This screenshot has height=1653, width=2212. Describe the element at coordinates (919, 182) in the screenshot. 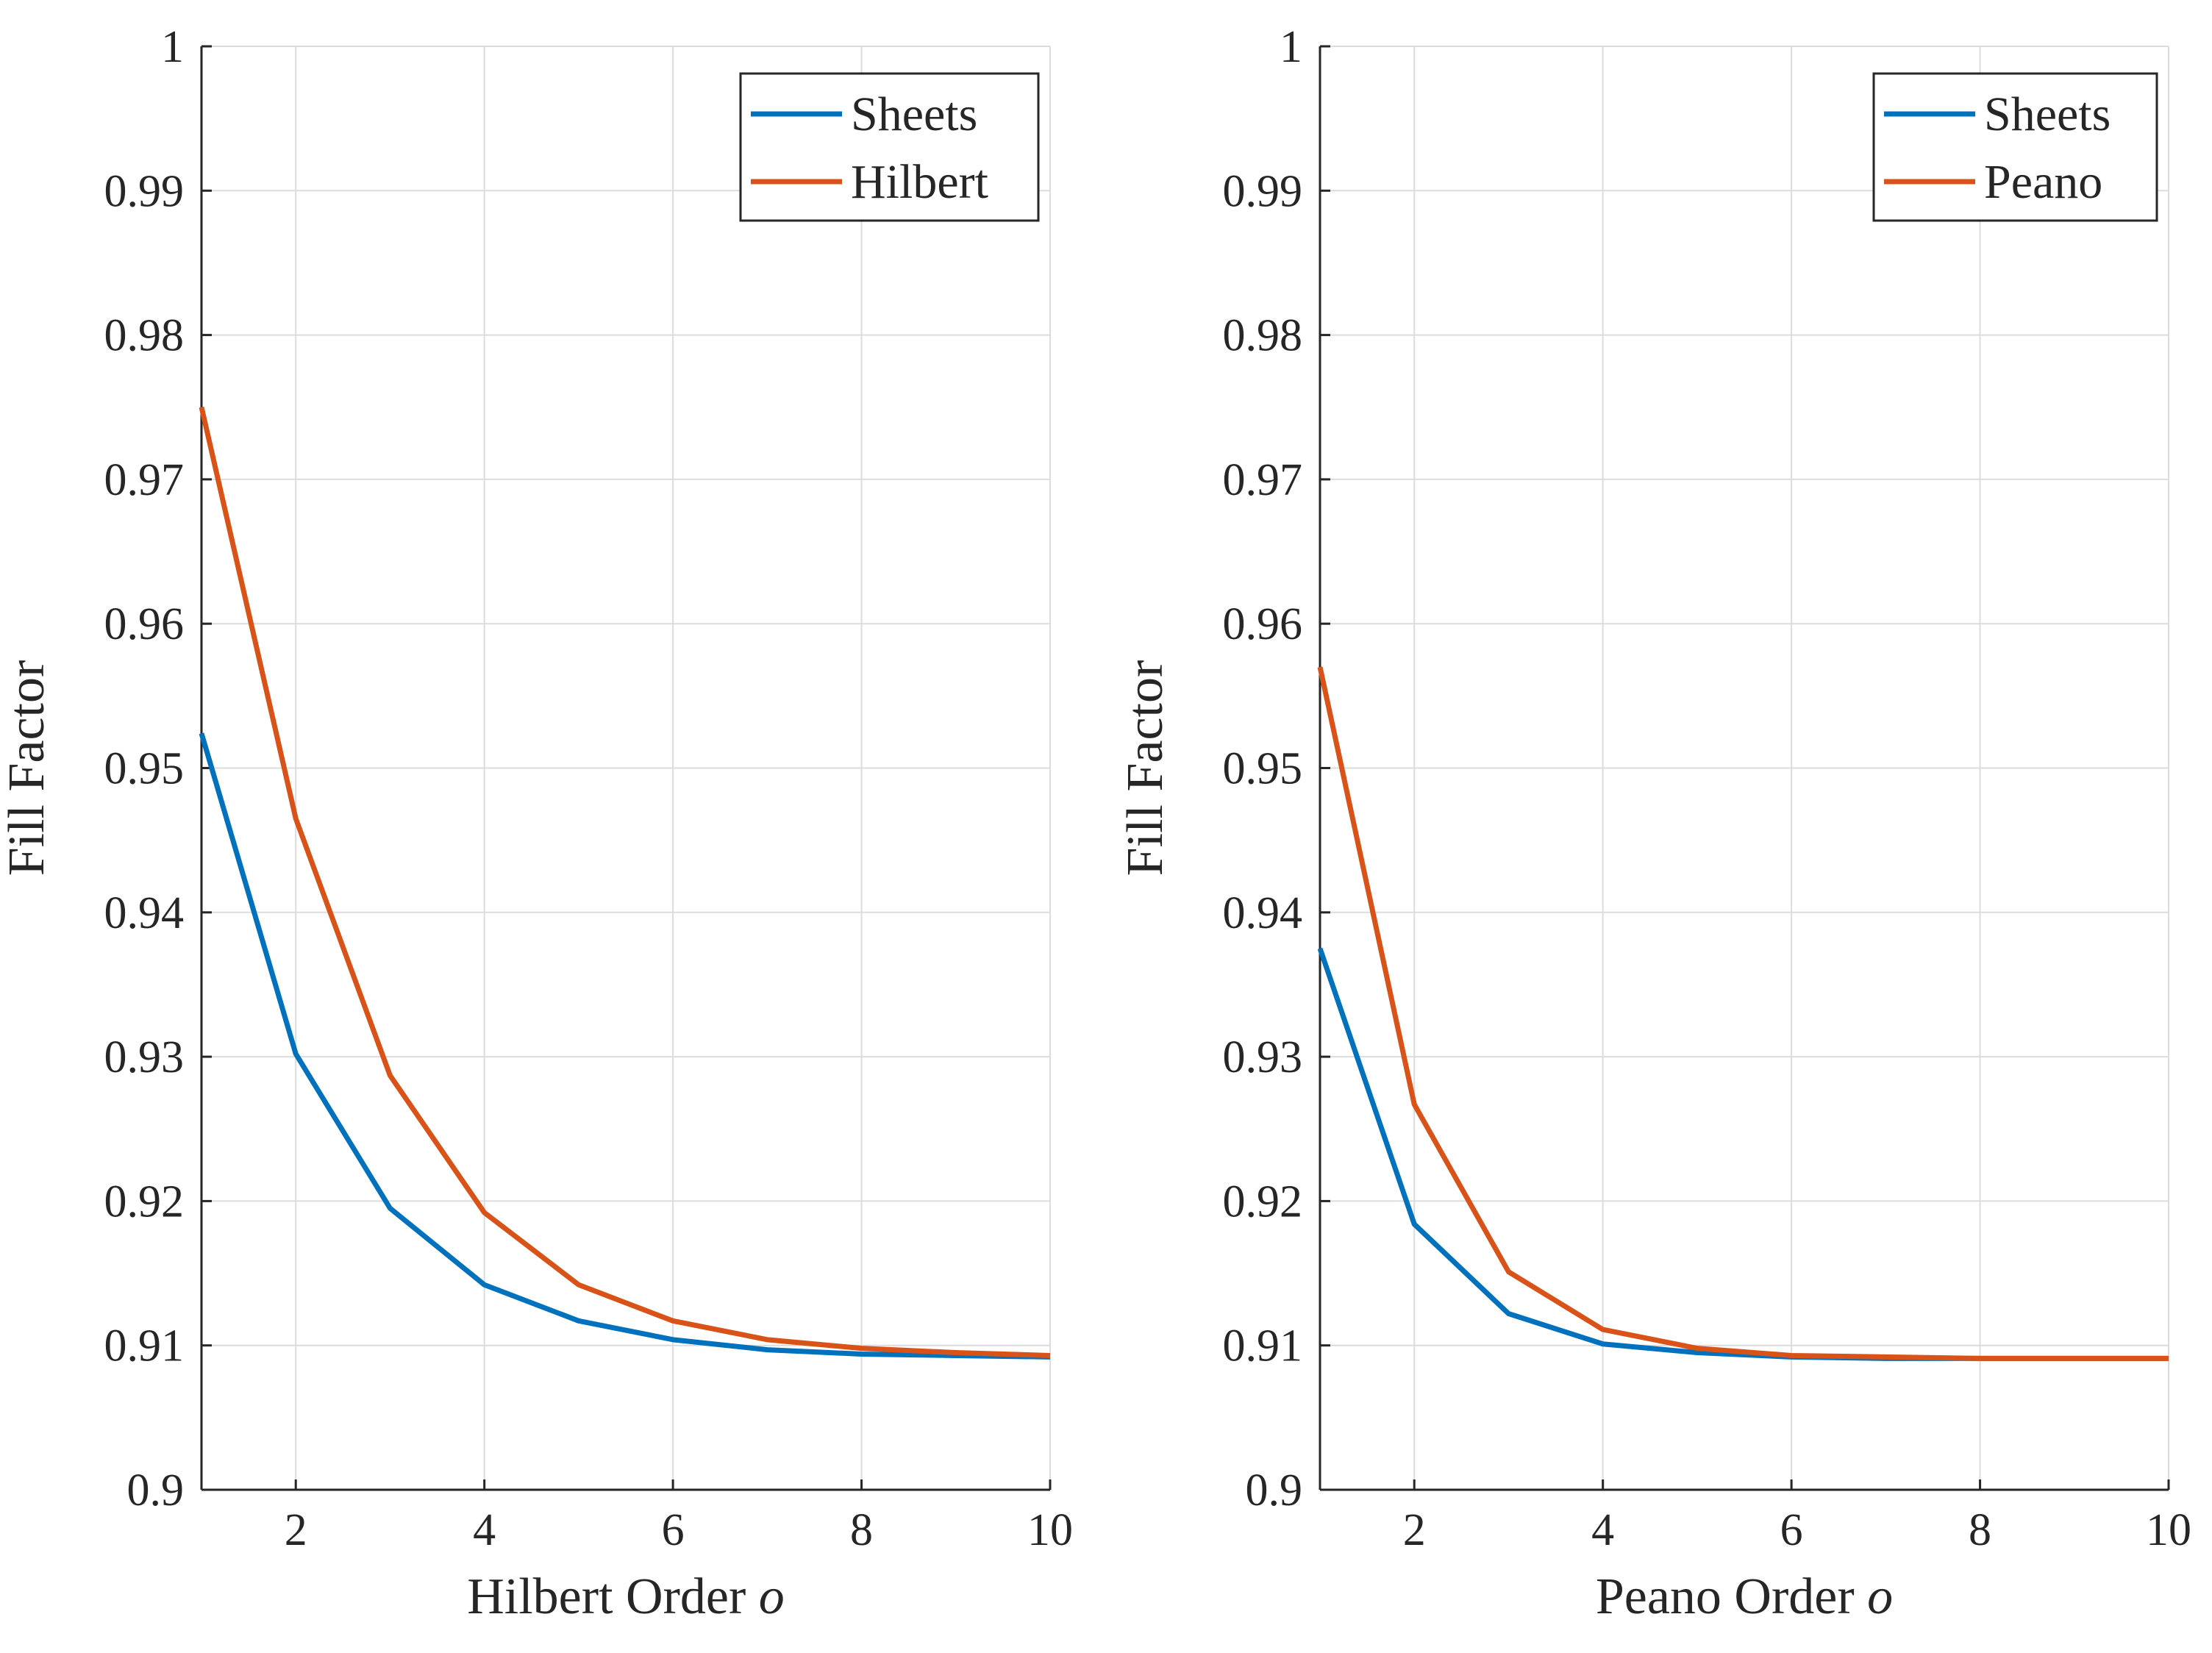

I see `legend-label-hilbert: Hilbert` at that location.